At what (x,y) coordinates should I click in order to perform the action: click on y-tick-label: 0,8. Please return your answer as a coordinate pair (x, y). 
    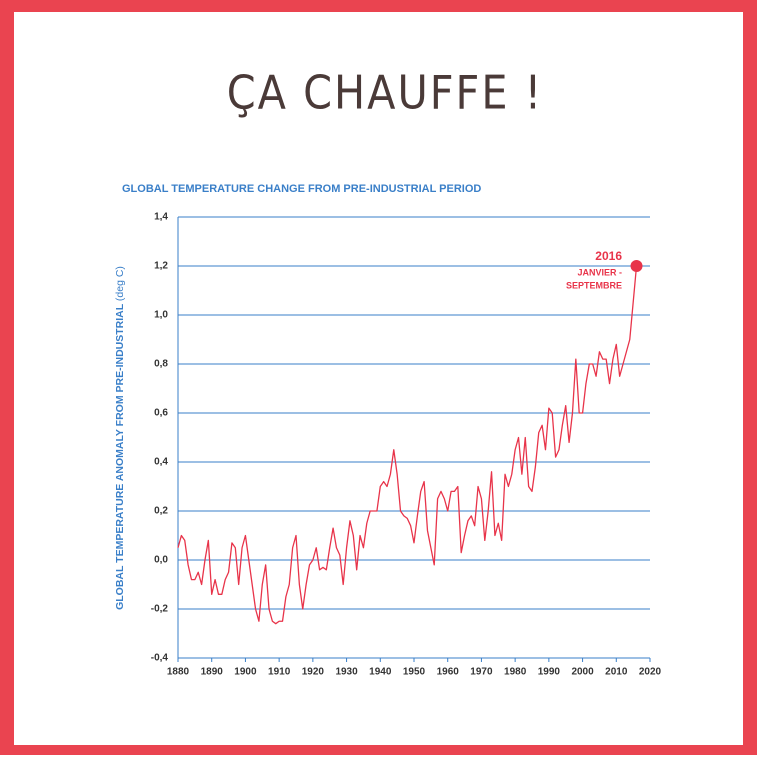
    Looking at the image, I should click on (161, 364).